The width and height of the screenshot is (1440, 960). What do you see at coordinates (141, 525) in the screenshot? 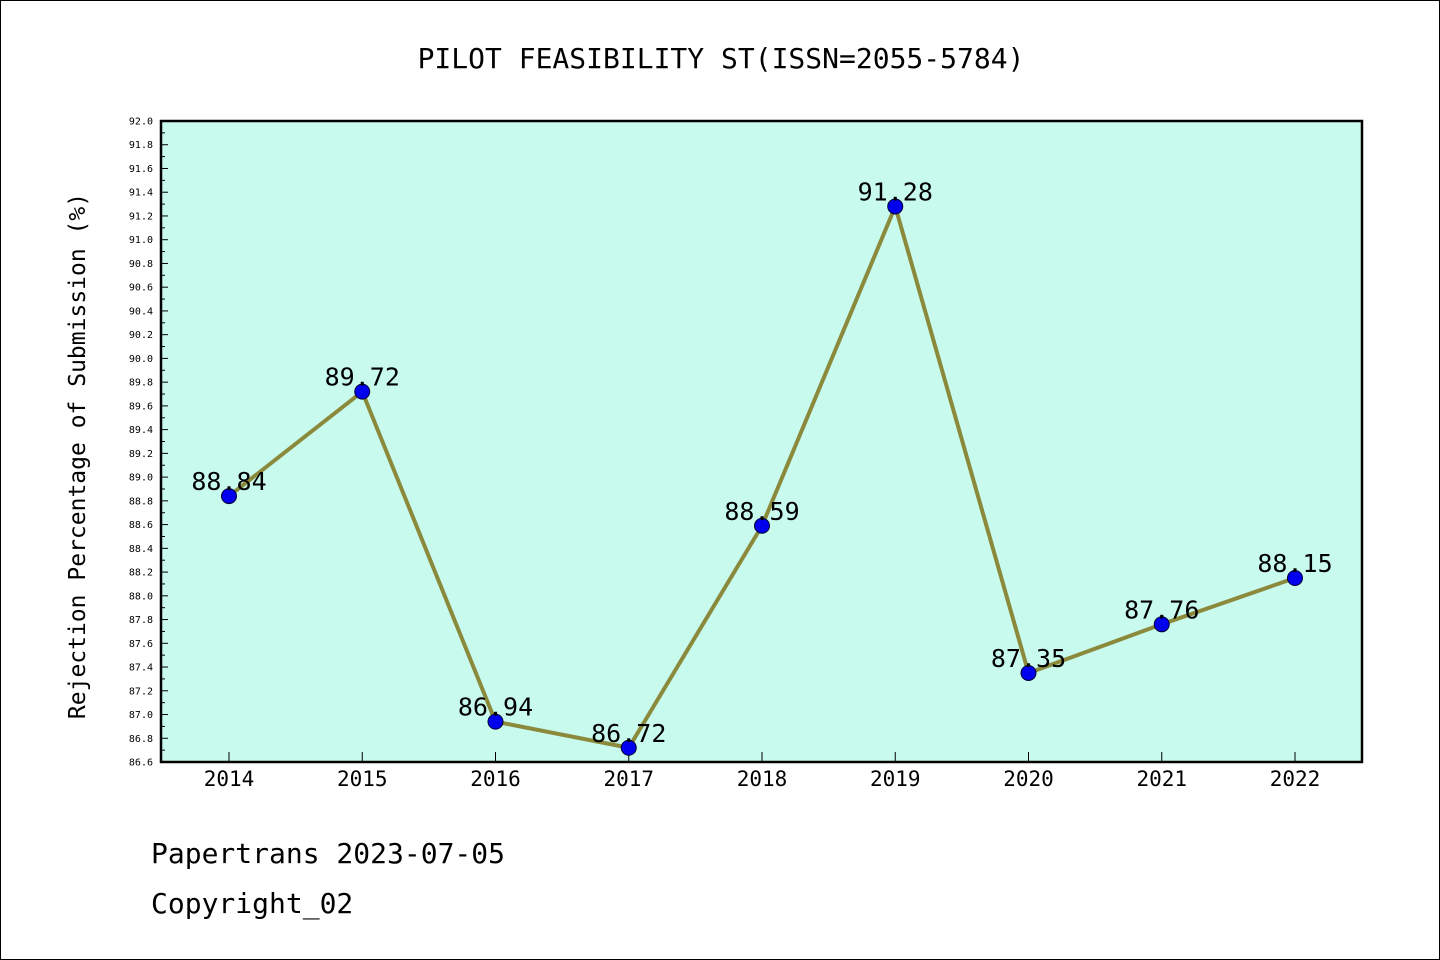
I see `y-tick-label: 88.6` at bounding box center [141, 525].